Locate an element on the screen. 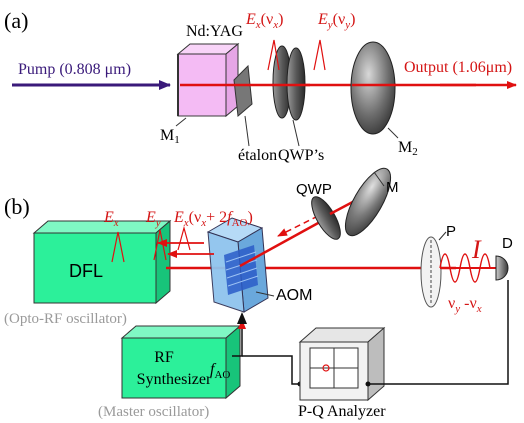 The height and width of the screenshot is (423, 524). polarizer-label: P is located at coordinates (451, 231).